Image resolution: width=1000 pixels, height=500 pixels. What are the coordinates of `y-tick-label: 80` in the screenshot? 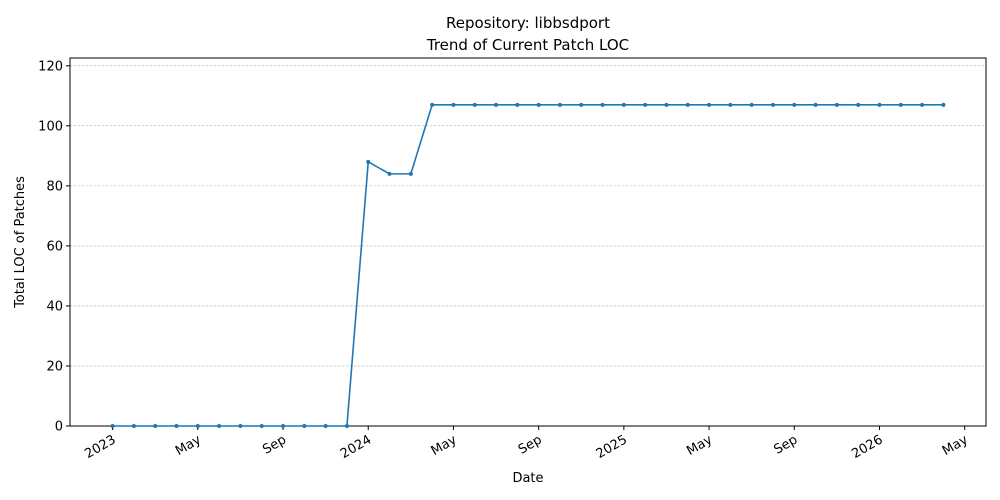 It's located at (54, 186).